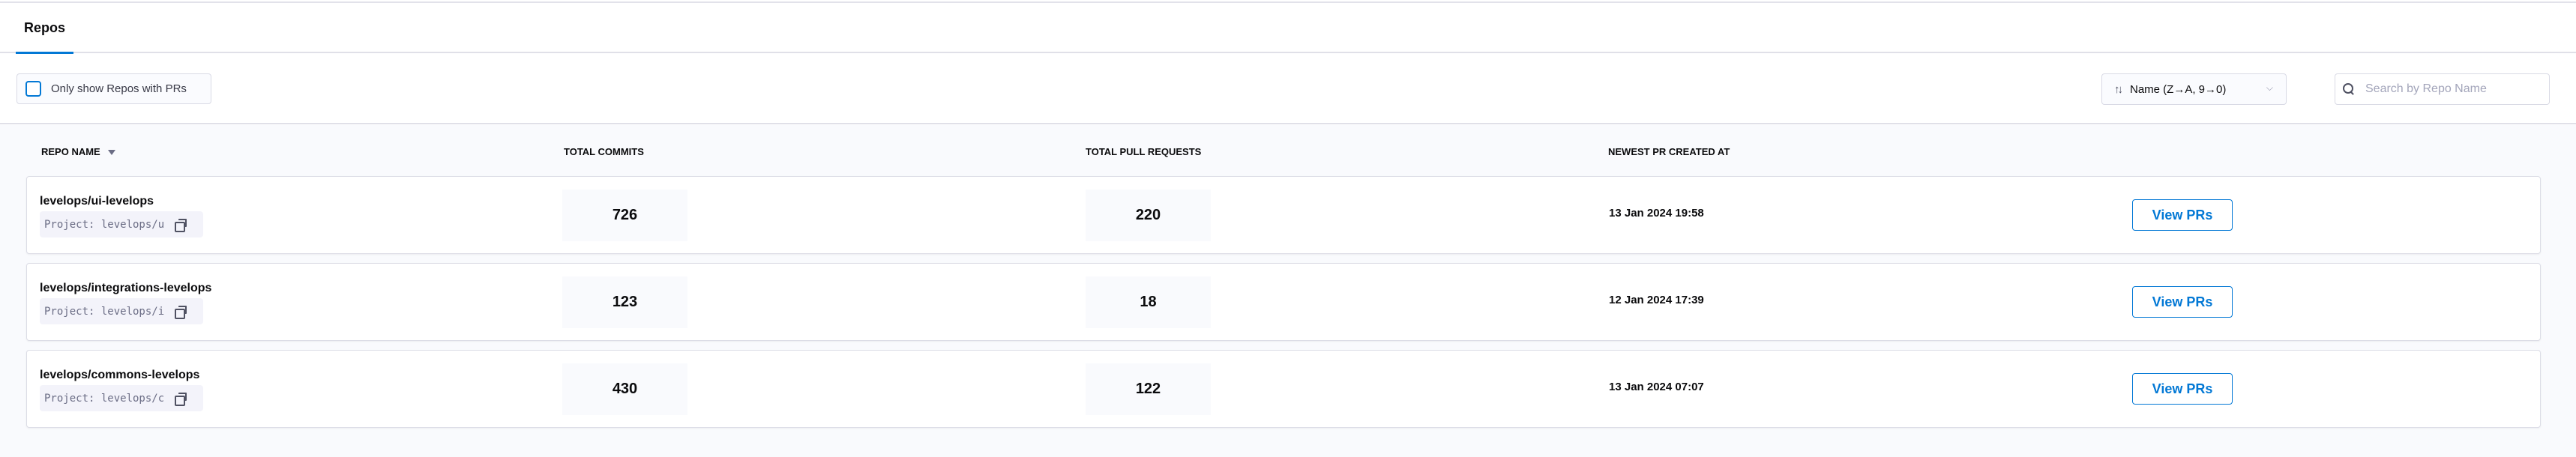 Image resolution: width=2576 pixels, height=457 pixels. I want to click on sort-dropdown: ↑↓ Name (Z→A, 9→0) ⌵, so click(2194, 89).